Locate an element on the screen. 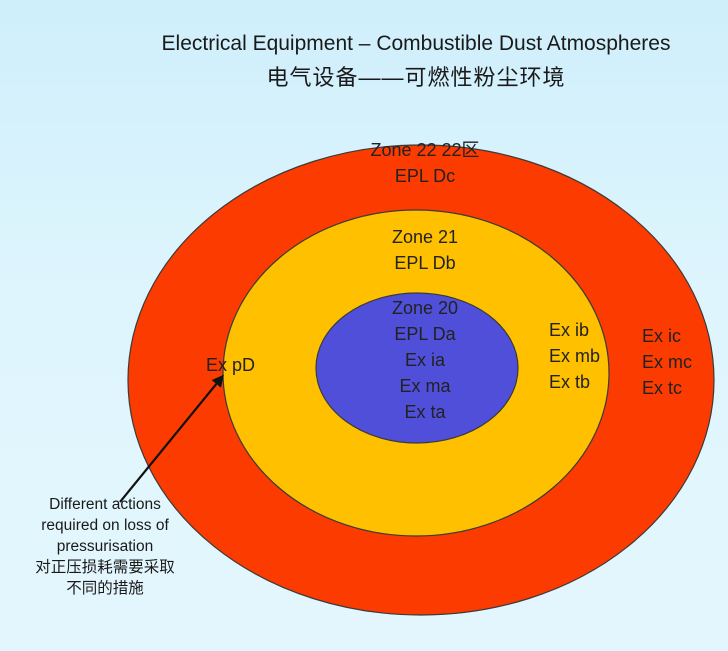 The width and height of the screenshot is (728, 651). zone-20-epl: EPL Da is located at coordinates (425, 334).